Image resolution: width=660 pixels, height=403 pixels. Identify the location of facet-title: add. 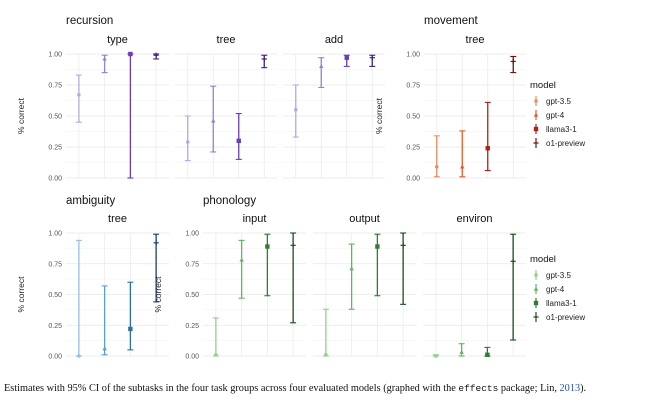
(334, 40).